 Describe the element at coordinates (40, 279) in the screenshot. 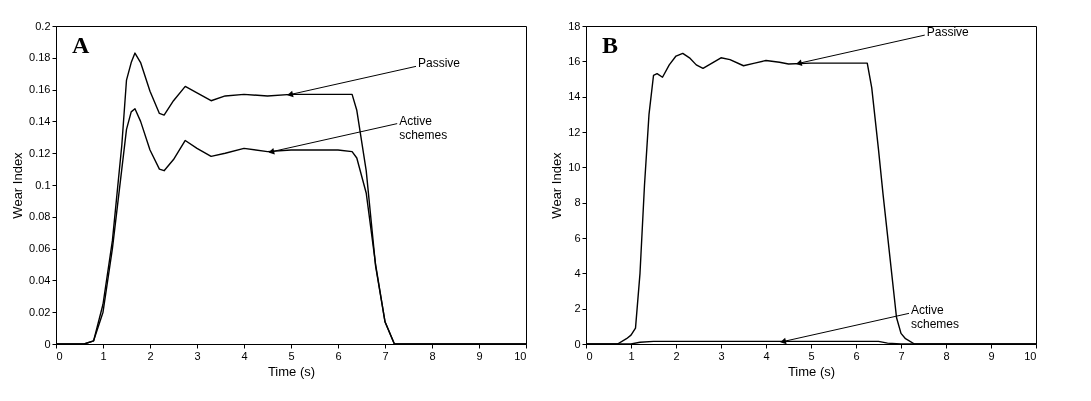

I see `y-tick-label: 0.04` at that location.